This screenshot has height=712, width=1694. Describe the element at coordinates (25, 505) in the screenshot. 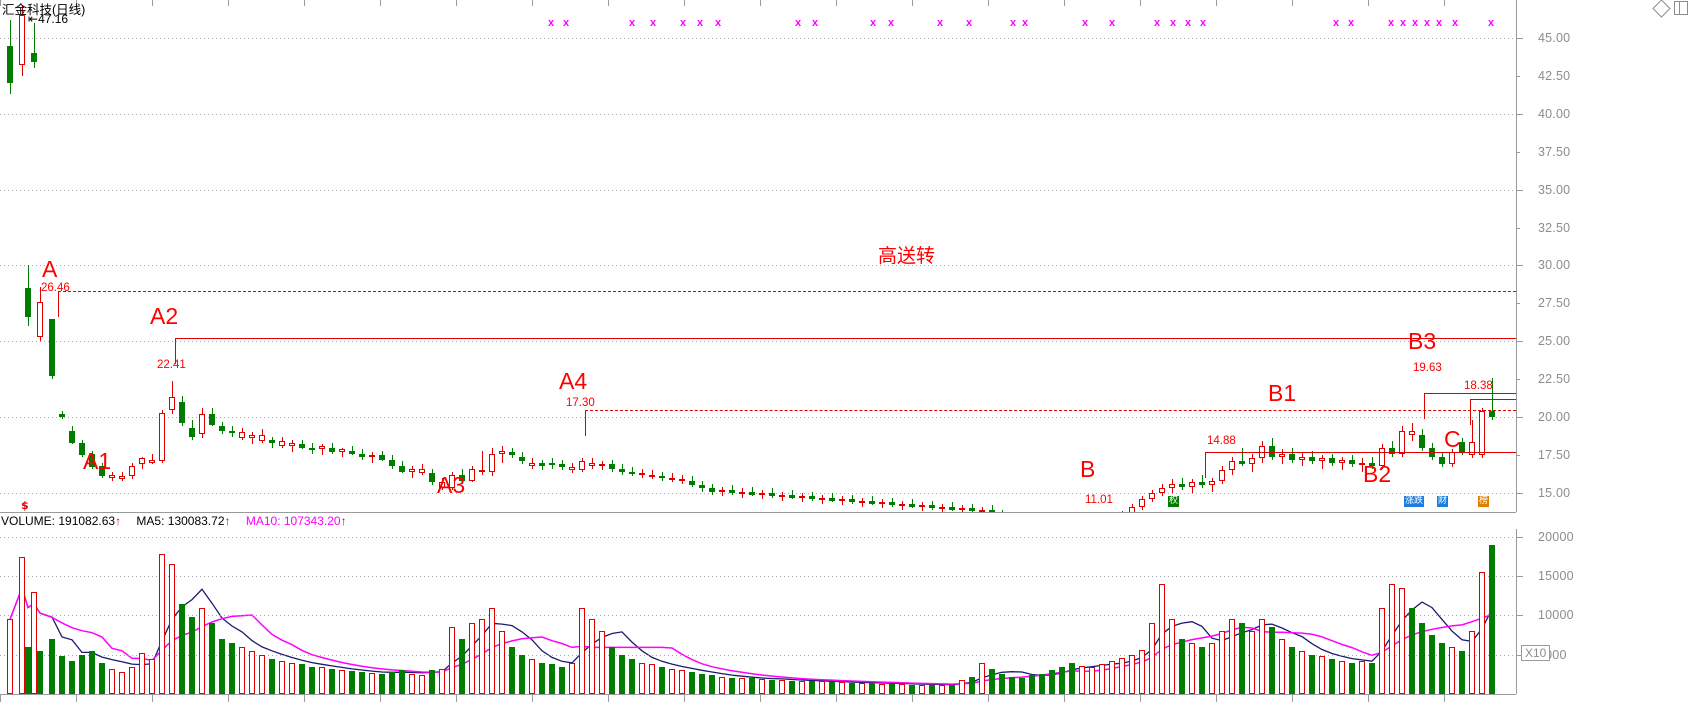

I see `badge-dollar: $` at that location.